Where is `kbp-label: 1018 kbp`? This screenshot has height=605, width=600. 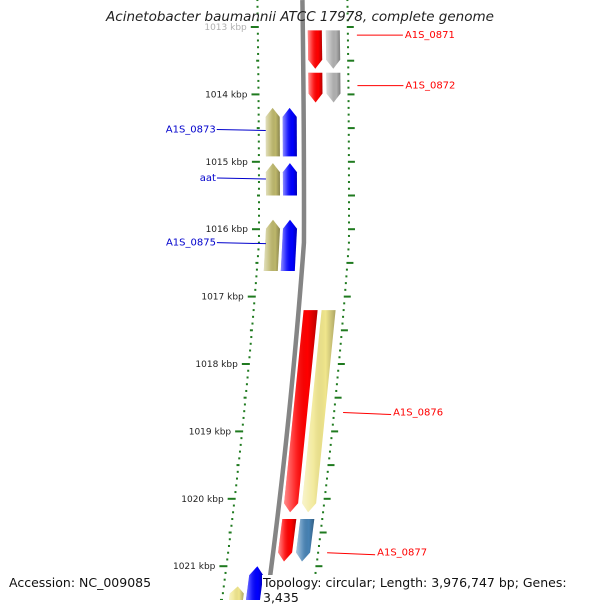 kbp-label: 1018 kbp is located at coordinates (216, 365).